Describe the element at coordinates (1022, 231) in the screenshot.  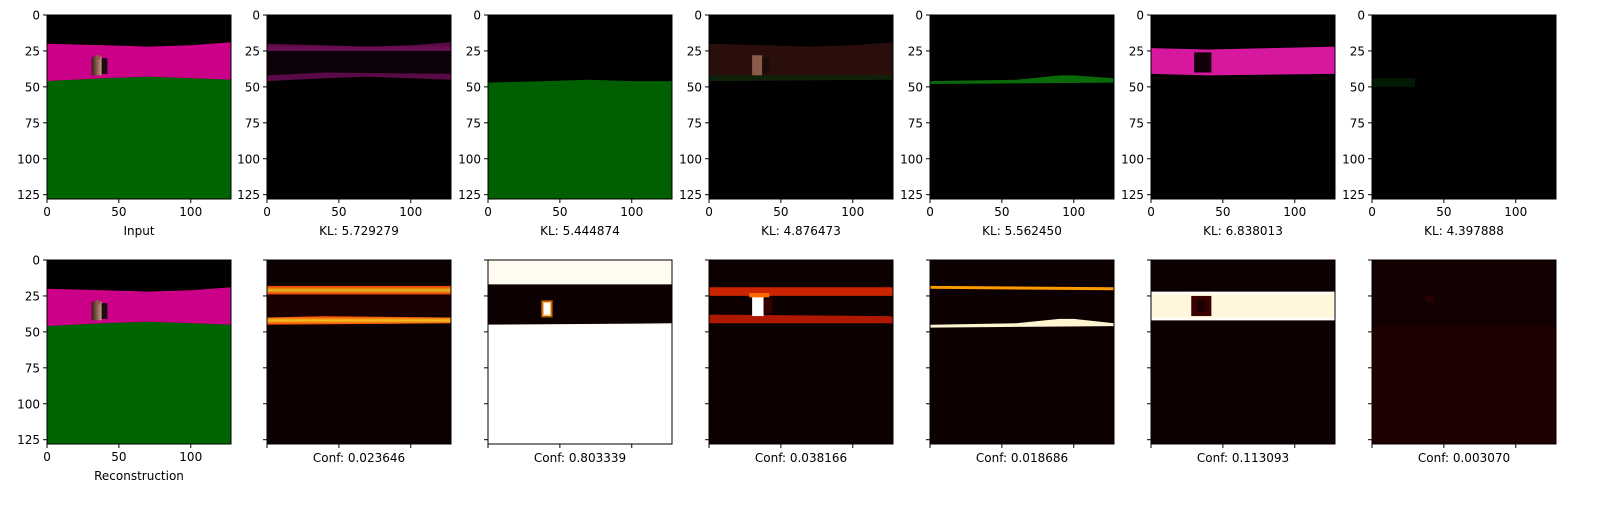
I see `panel-label: KL: 5.562450` at that location.